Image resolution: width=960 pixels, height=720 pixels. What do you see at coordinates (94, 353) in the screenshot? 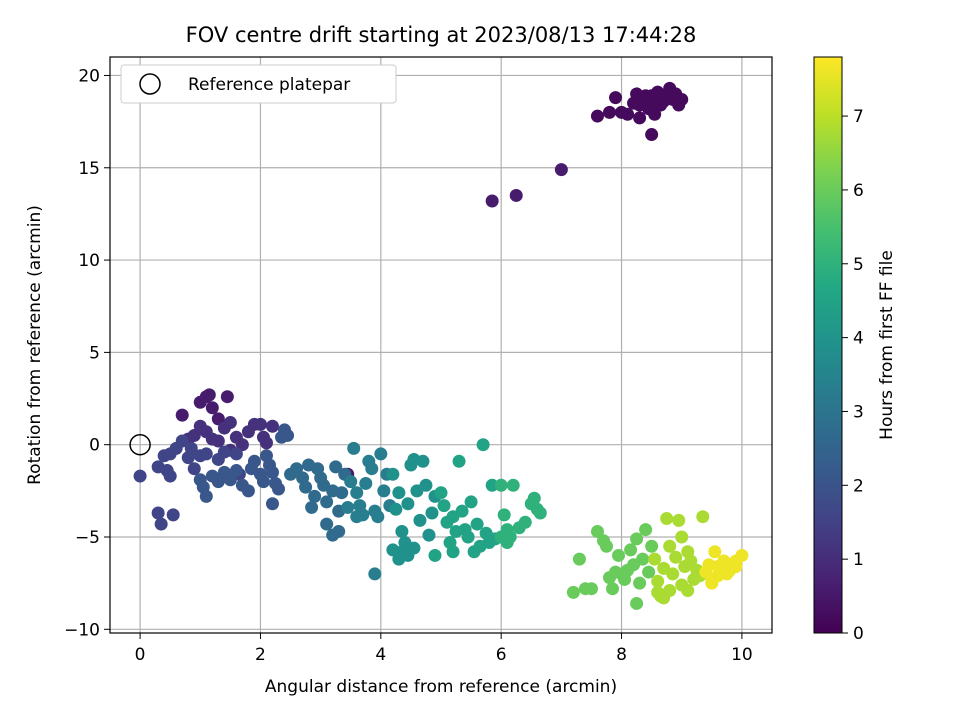
I see `y-tick-label: 5` at bounding box center [94, 353].